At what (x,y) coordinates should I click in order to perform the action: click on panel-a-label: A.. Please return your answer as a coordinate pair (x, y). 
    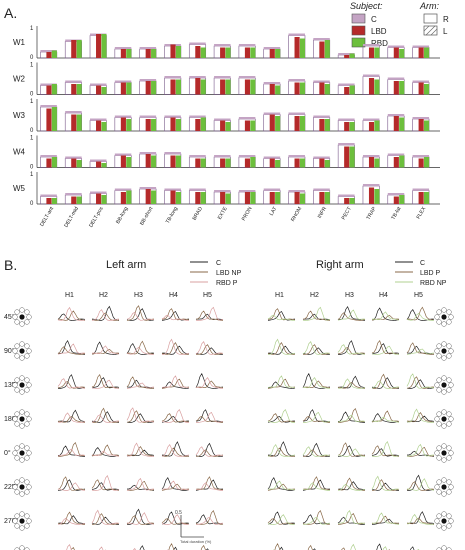
    Looking at the image, I should click on (10, 13).